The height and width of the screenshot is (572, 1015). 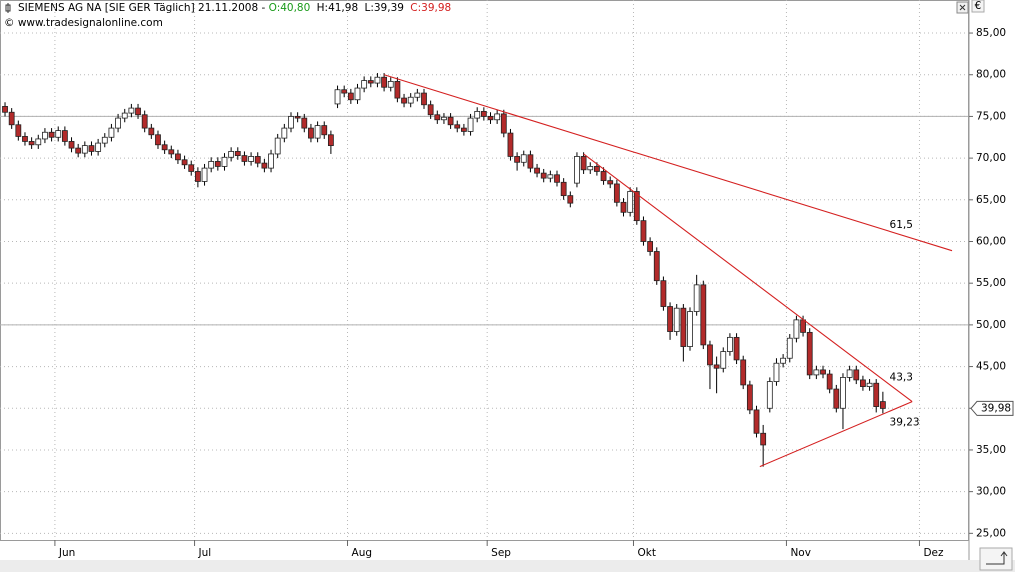 I want to click on y-tick-label: 70,00, so click(x=991, y=158).